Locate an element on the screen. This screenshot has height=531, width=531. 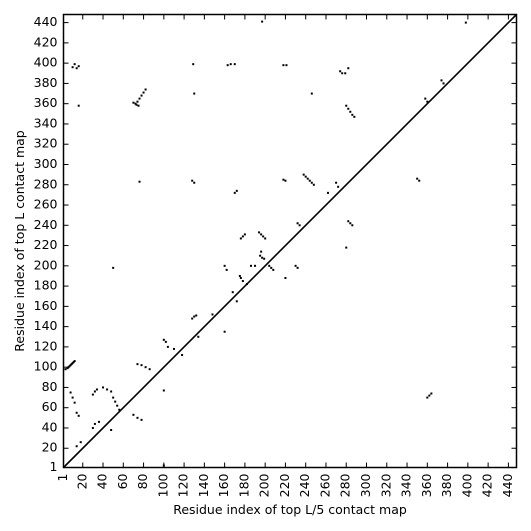
y-tick-label: 380 is located at coordinates (46, 82).